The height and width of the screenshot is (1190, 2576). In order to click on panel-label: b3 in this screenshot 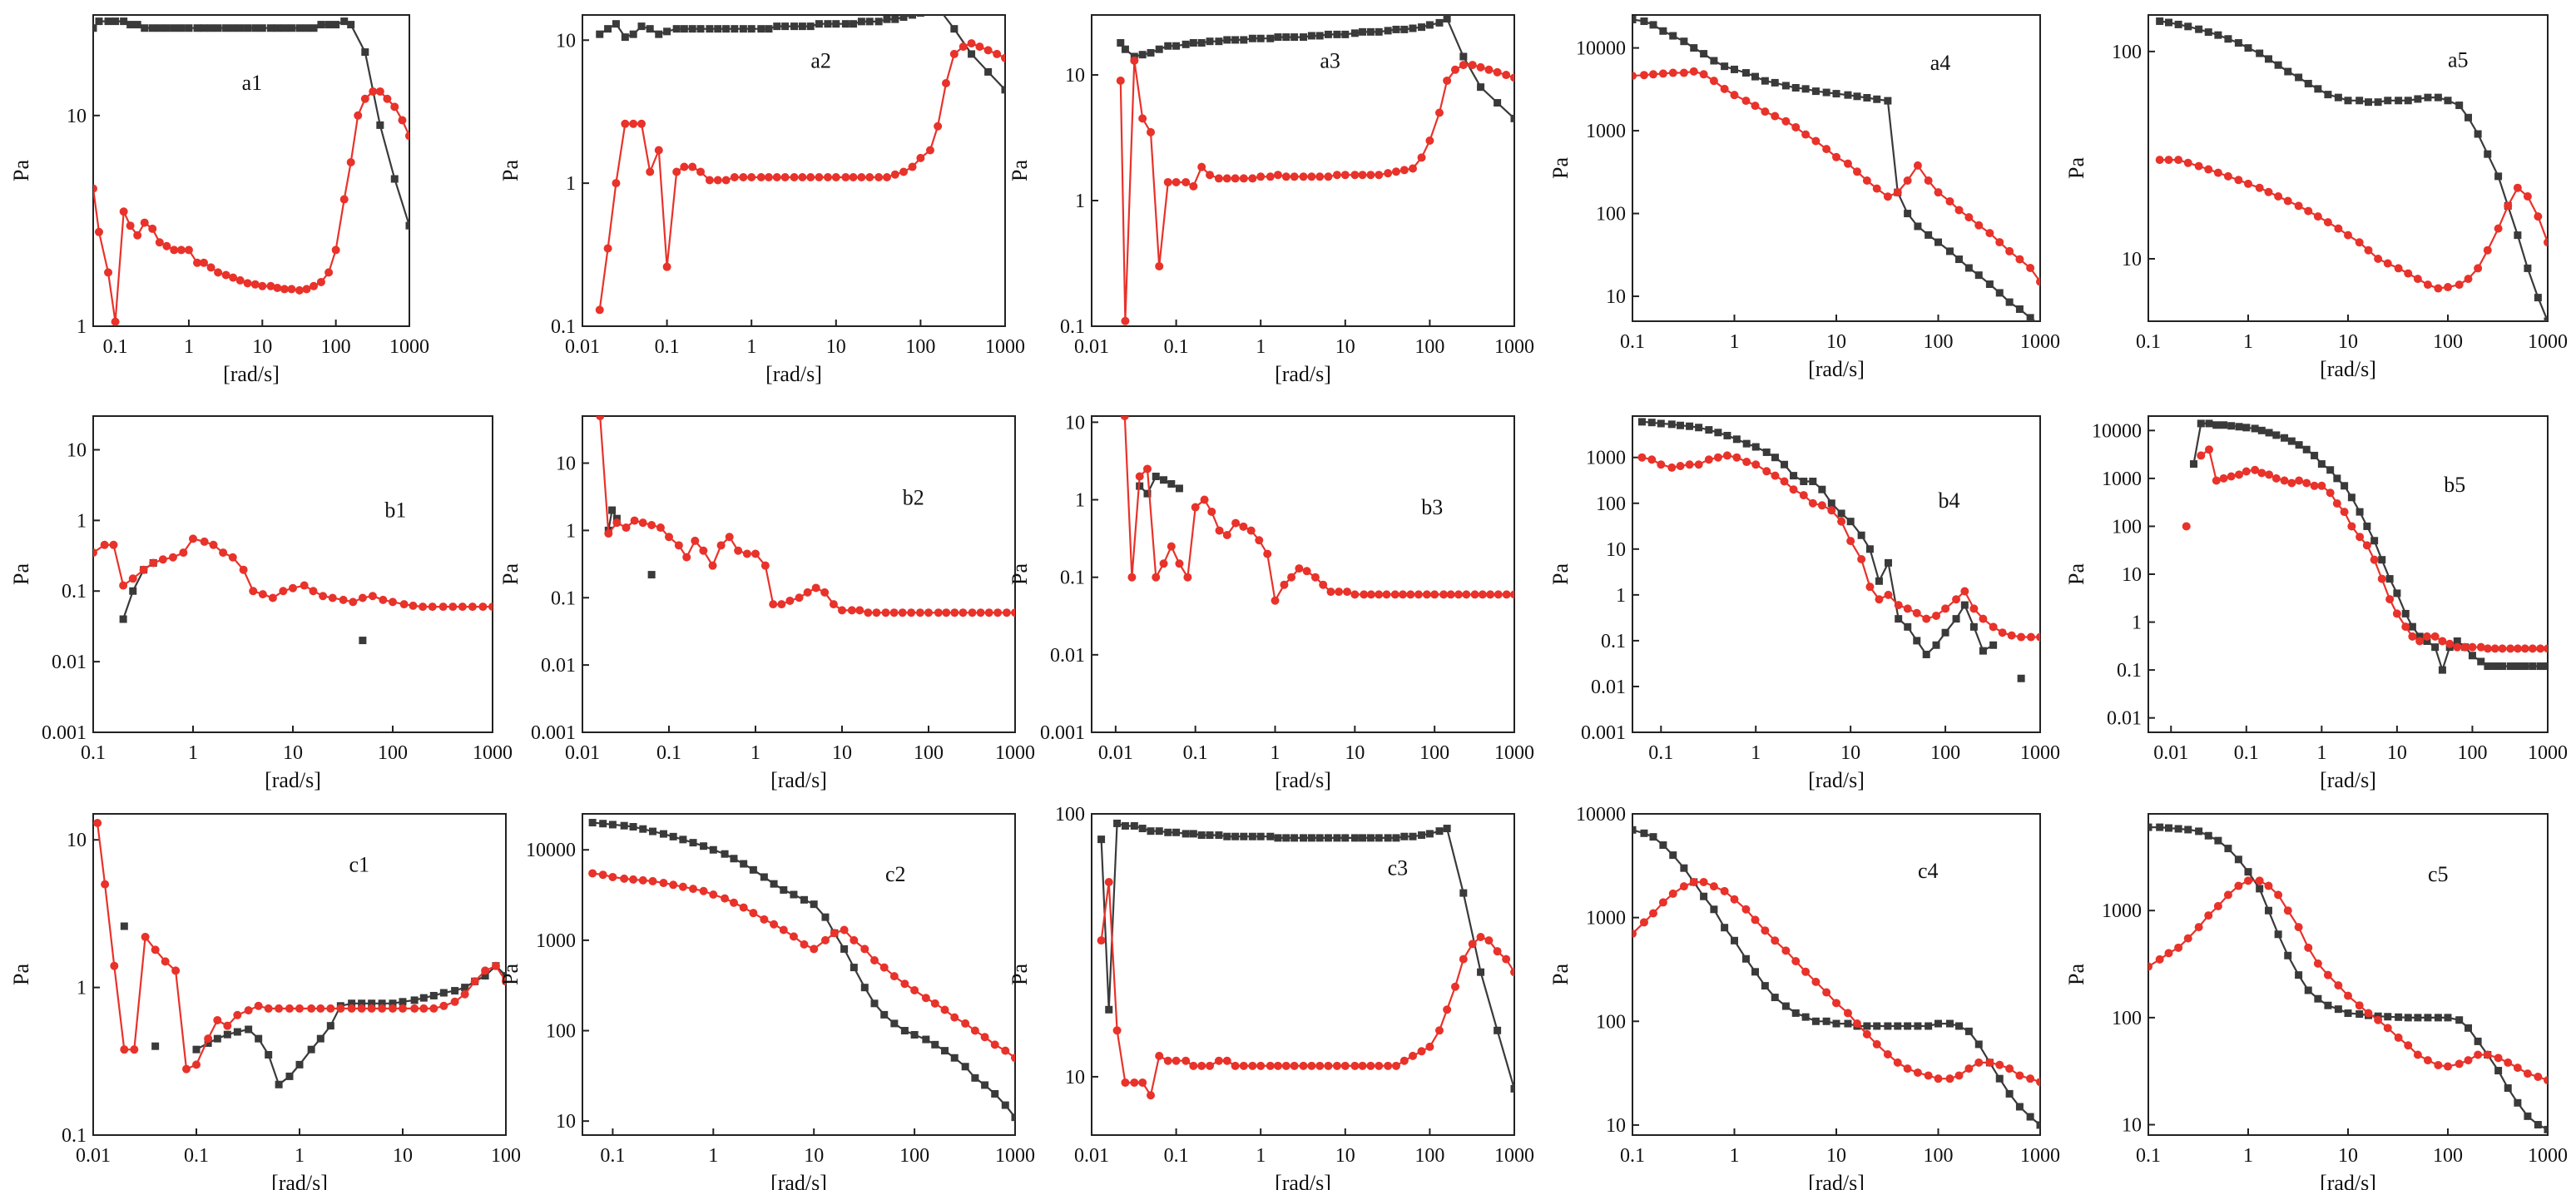, I will do `click(1432, 507)`.